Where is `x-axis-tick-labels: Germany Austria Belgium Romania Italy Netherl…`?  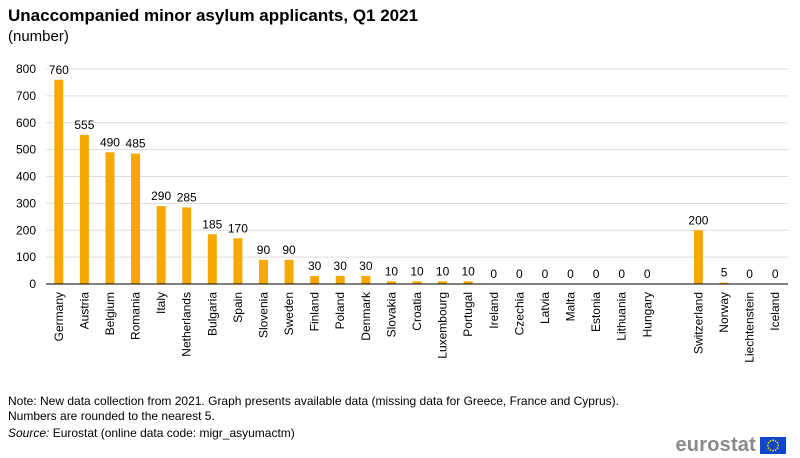
x-axis-tick-labels: Germany Austria Belgium Romania Italy Netherl… is located at coordinates (417, 327).